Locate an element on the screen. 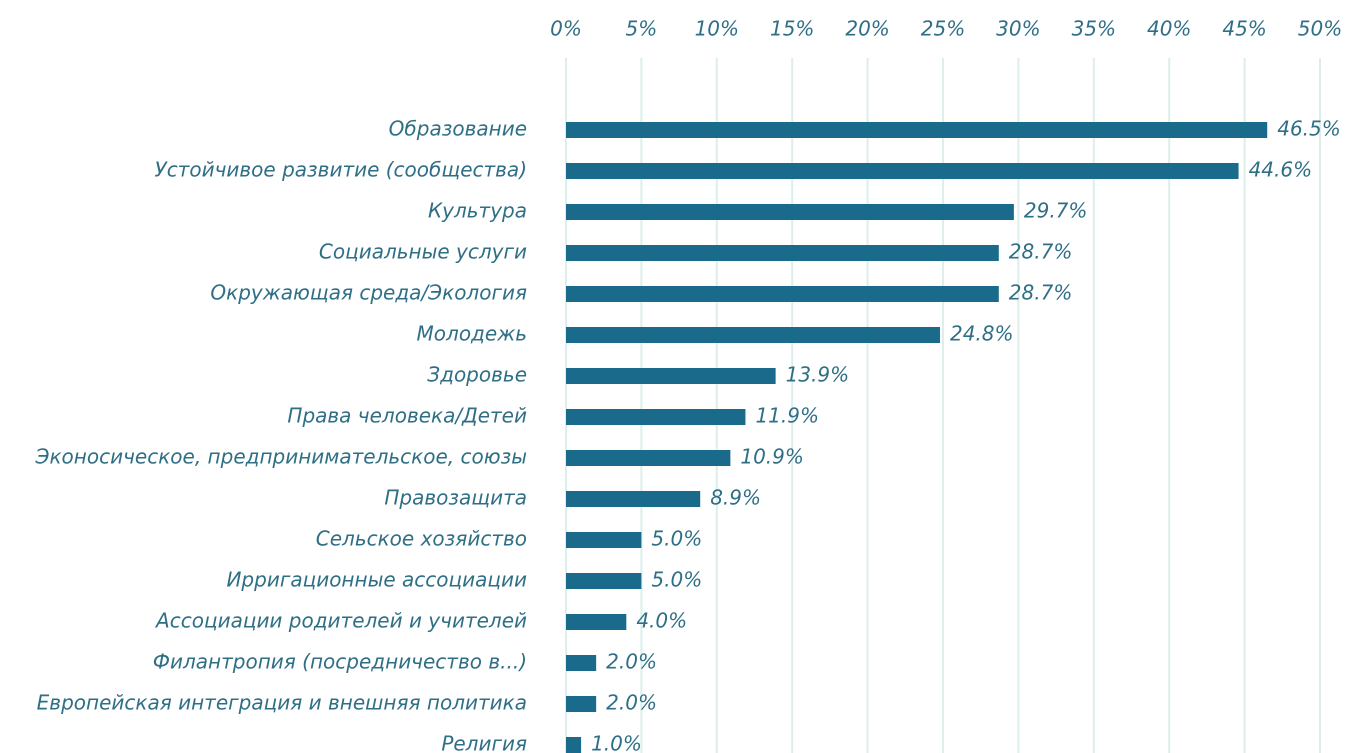 Image resolution: width=1348 pixels, height=753 pixels. value-label: 29.7% is located at coordinates (1056, 211).